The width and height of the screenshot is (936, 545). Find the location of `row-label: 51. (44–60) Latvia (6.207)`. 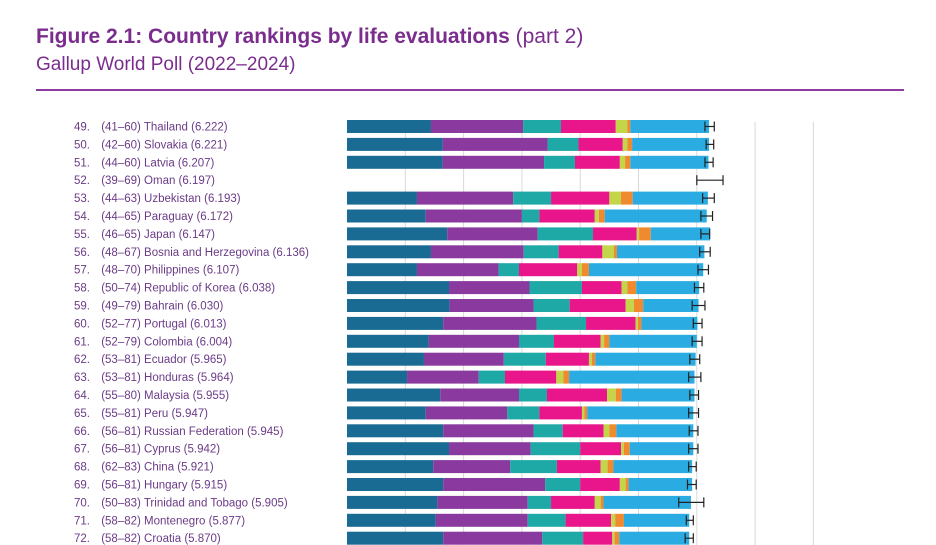

row-label: 51. (44–60) Latvia (6.207) is located at coordinates (144, 163).